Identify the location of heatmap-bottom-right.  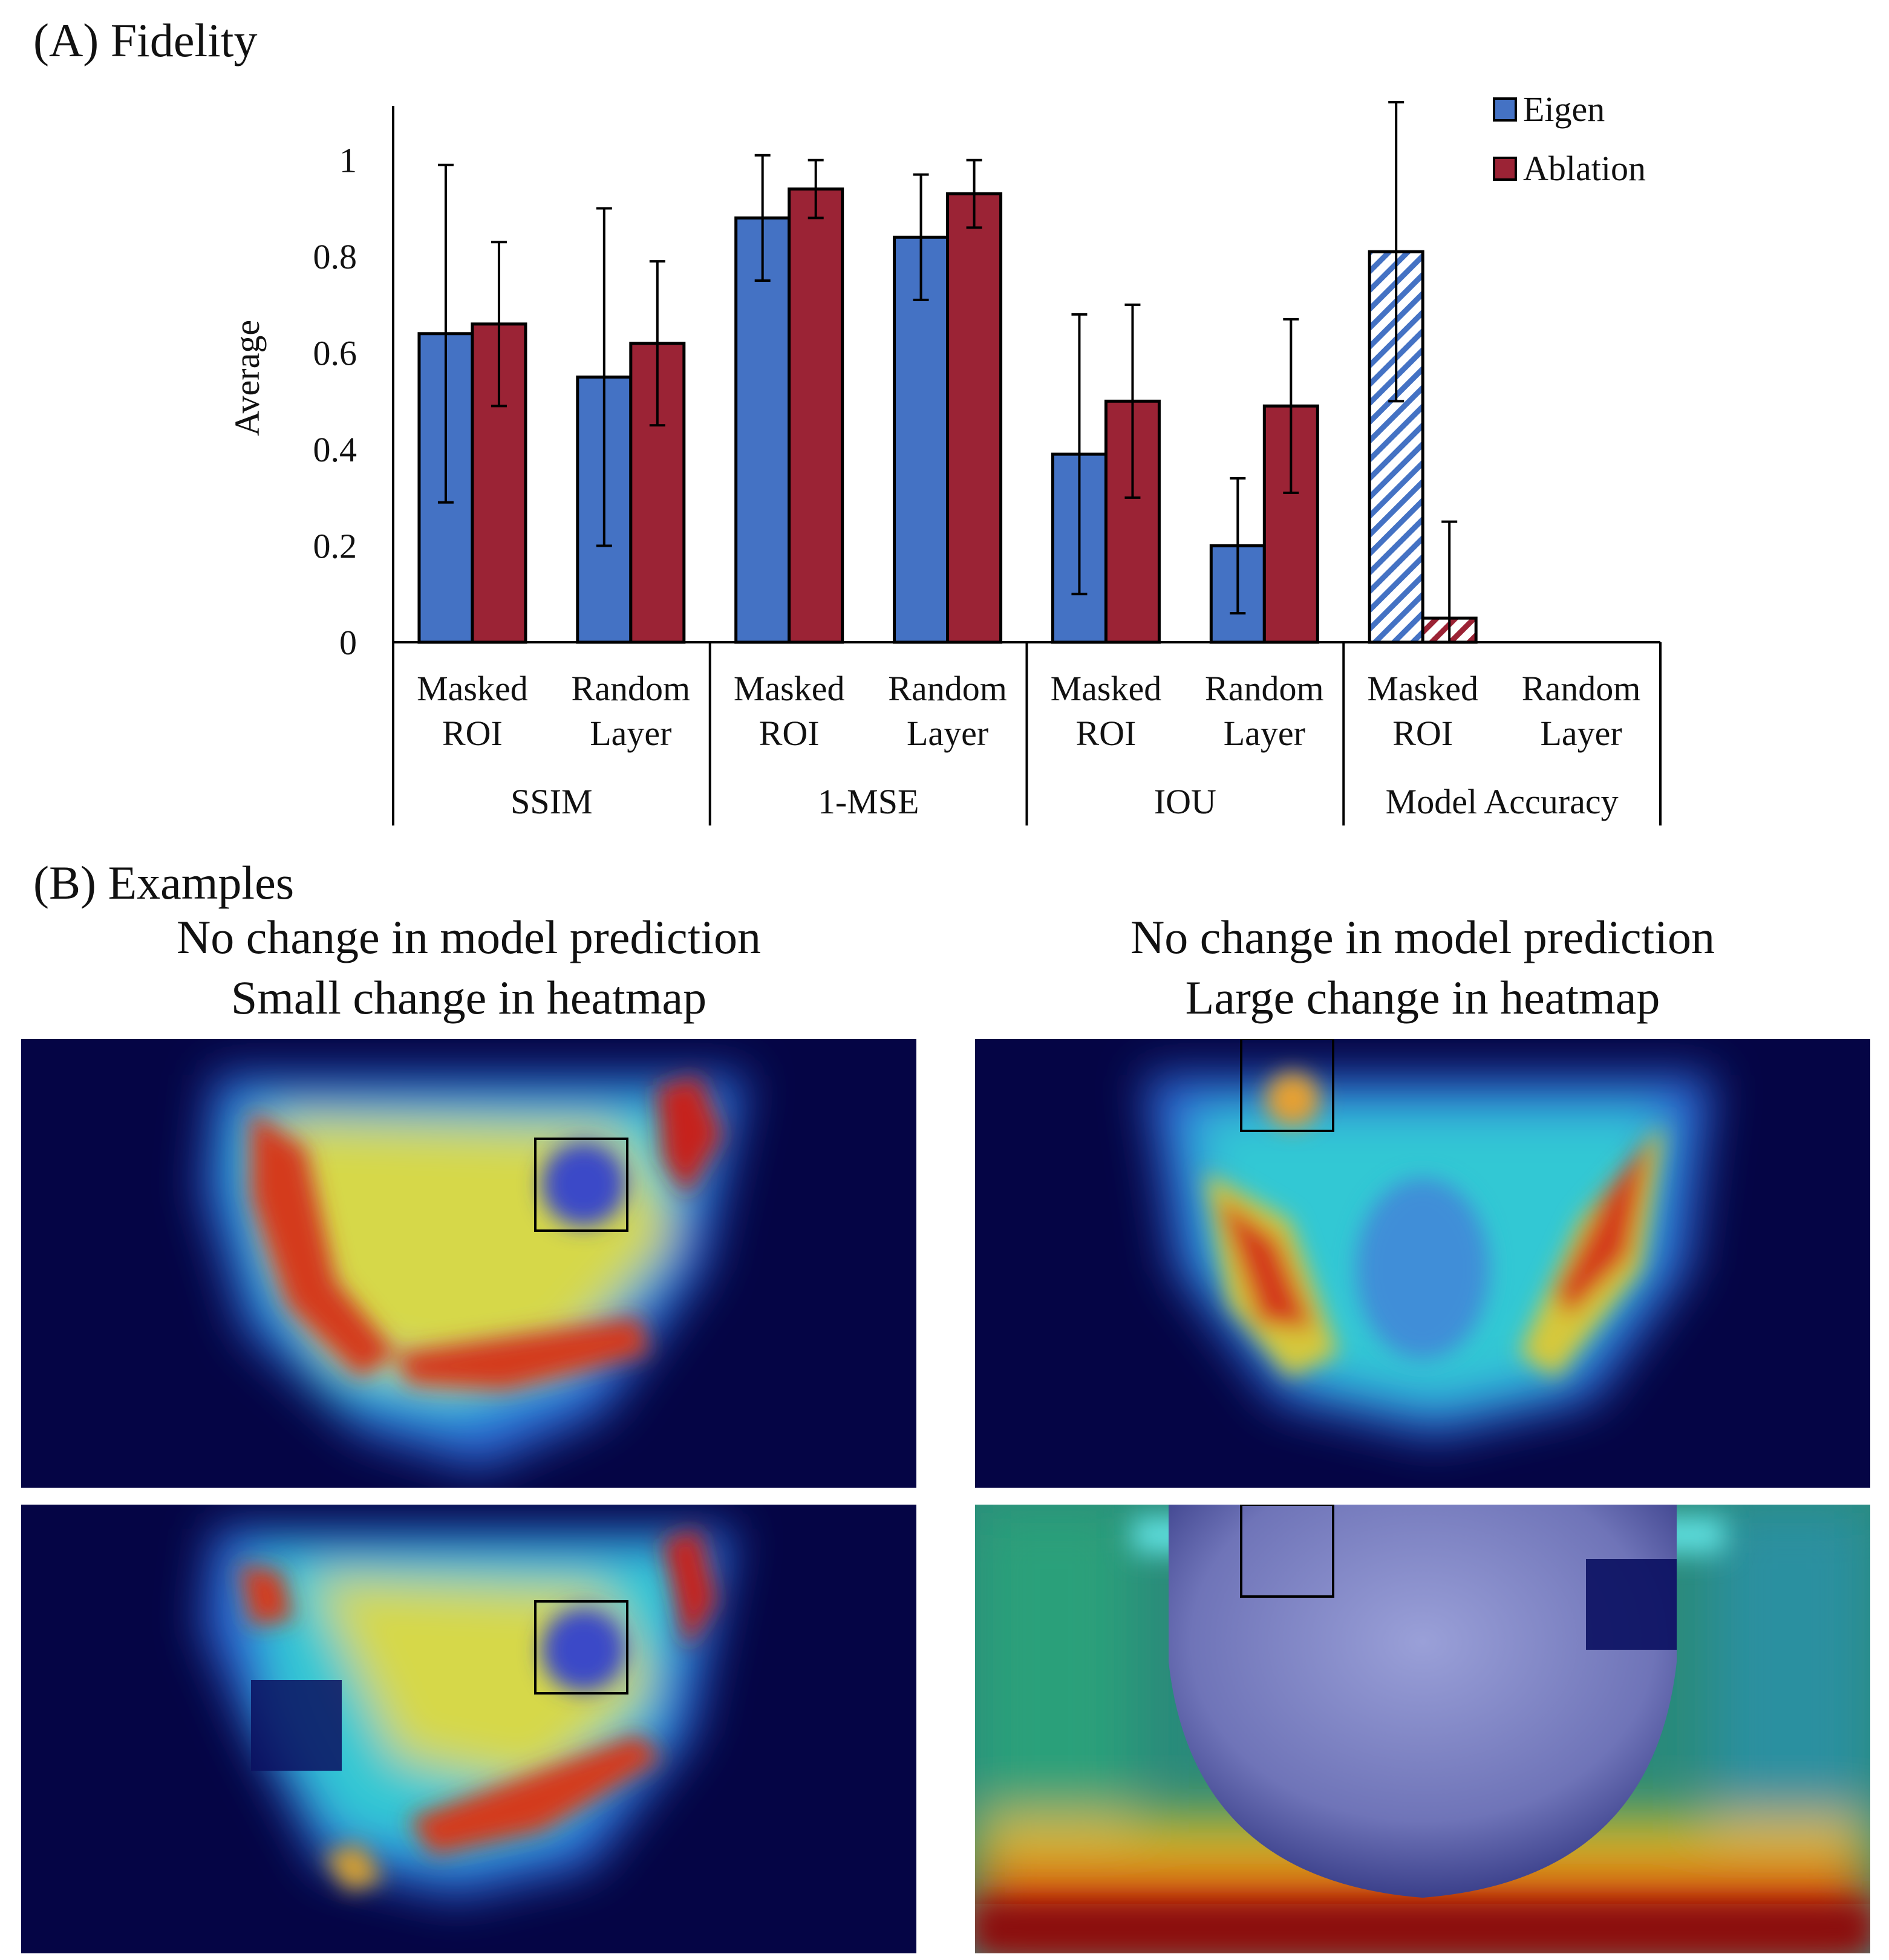
(1422, 1729).